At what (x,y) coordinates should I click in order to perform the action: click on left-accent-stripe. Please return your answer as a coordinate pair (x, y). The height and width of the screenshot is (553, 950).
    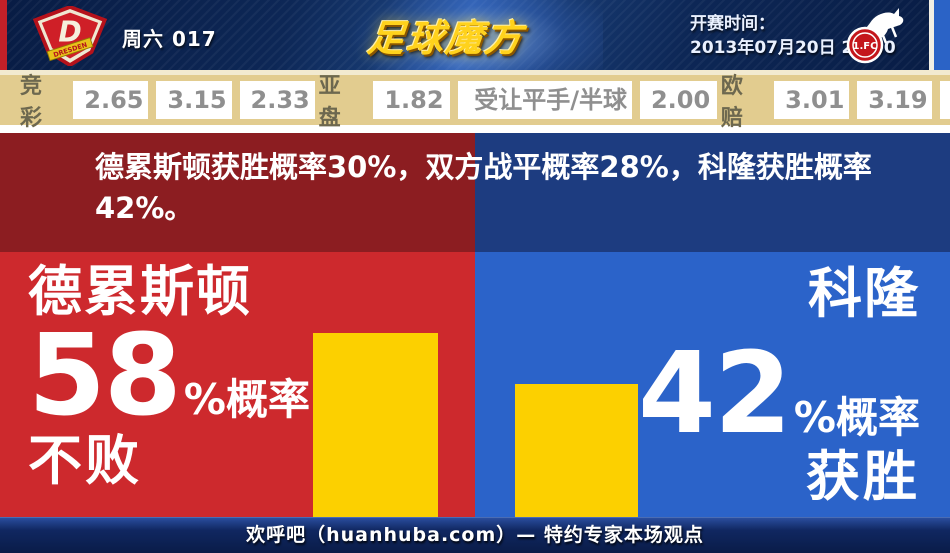
    Looking at the image, I should click on (3, 35).